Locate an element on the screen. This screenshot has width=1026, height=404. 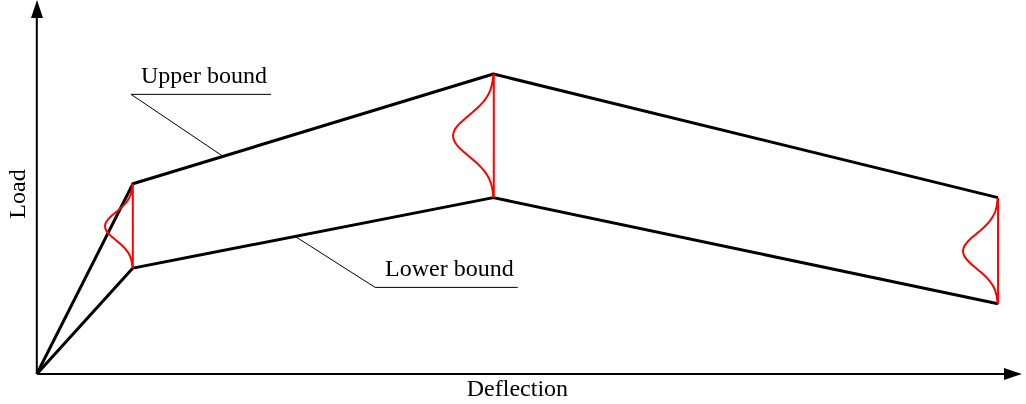
x-axis-title: Deflection is located at coordinates (517, 387).